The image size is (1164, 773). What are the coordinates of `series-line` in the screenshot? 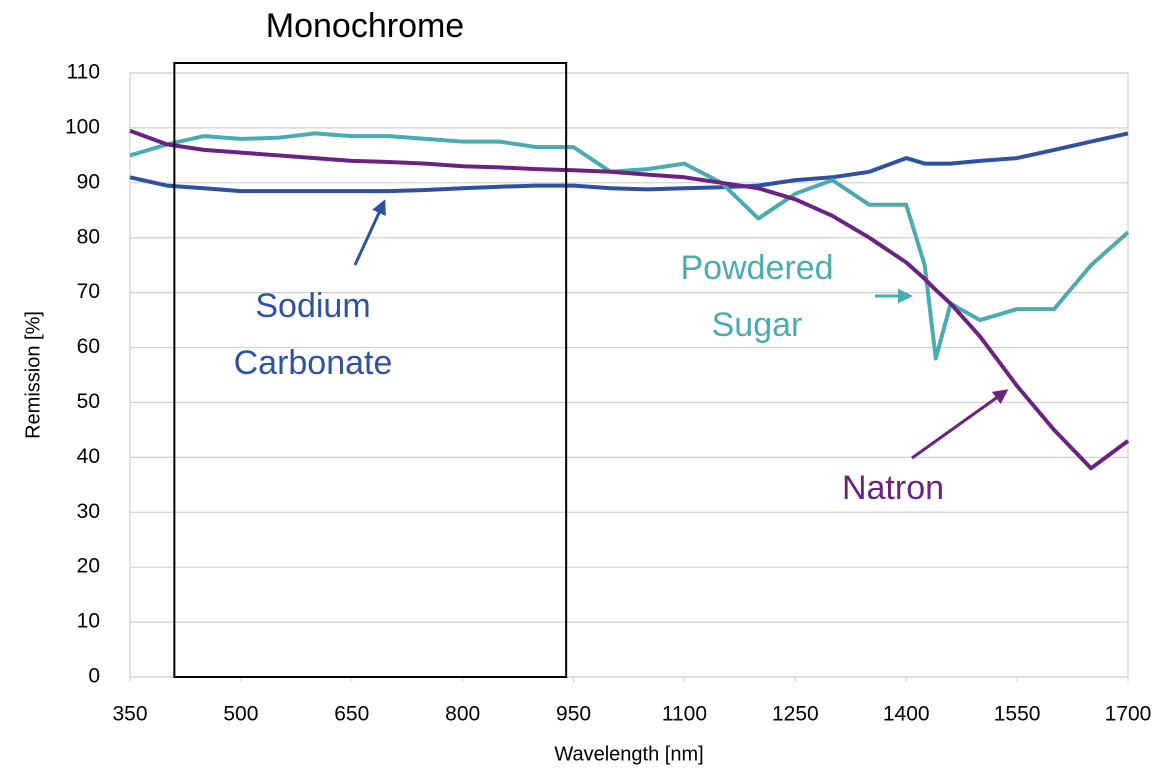 It's located at (629, 162).